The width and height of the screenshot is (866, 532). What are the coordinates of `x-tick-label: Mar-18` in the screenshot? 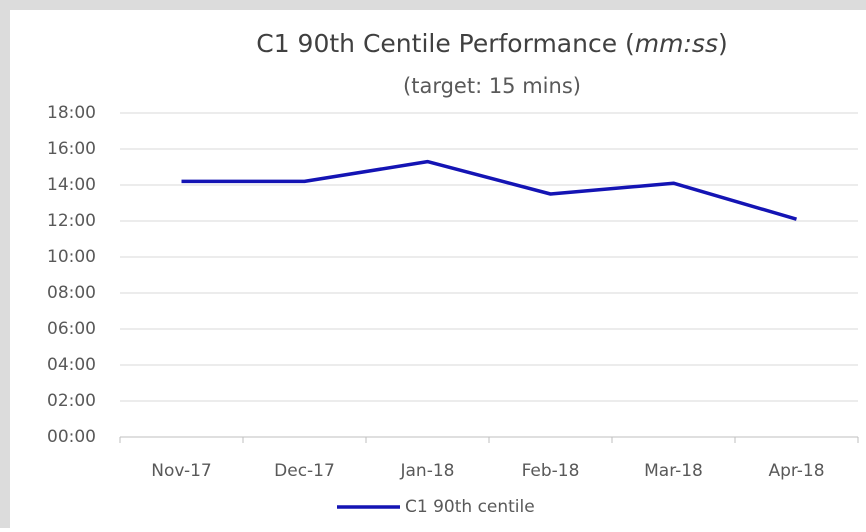 It's located at (673, 471).